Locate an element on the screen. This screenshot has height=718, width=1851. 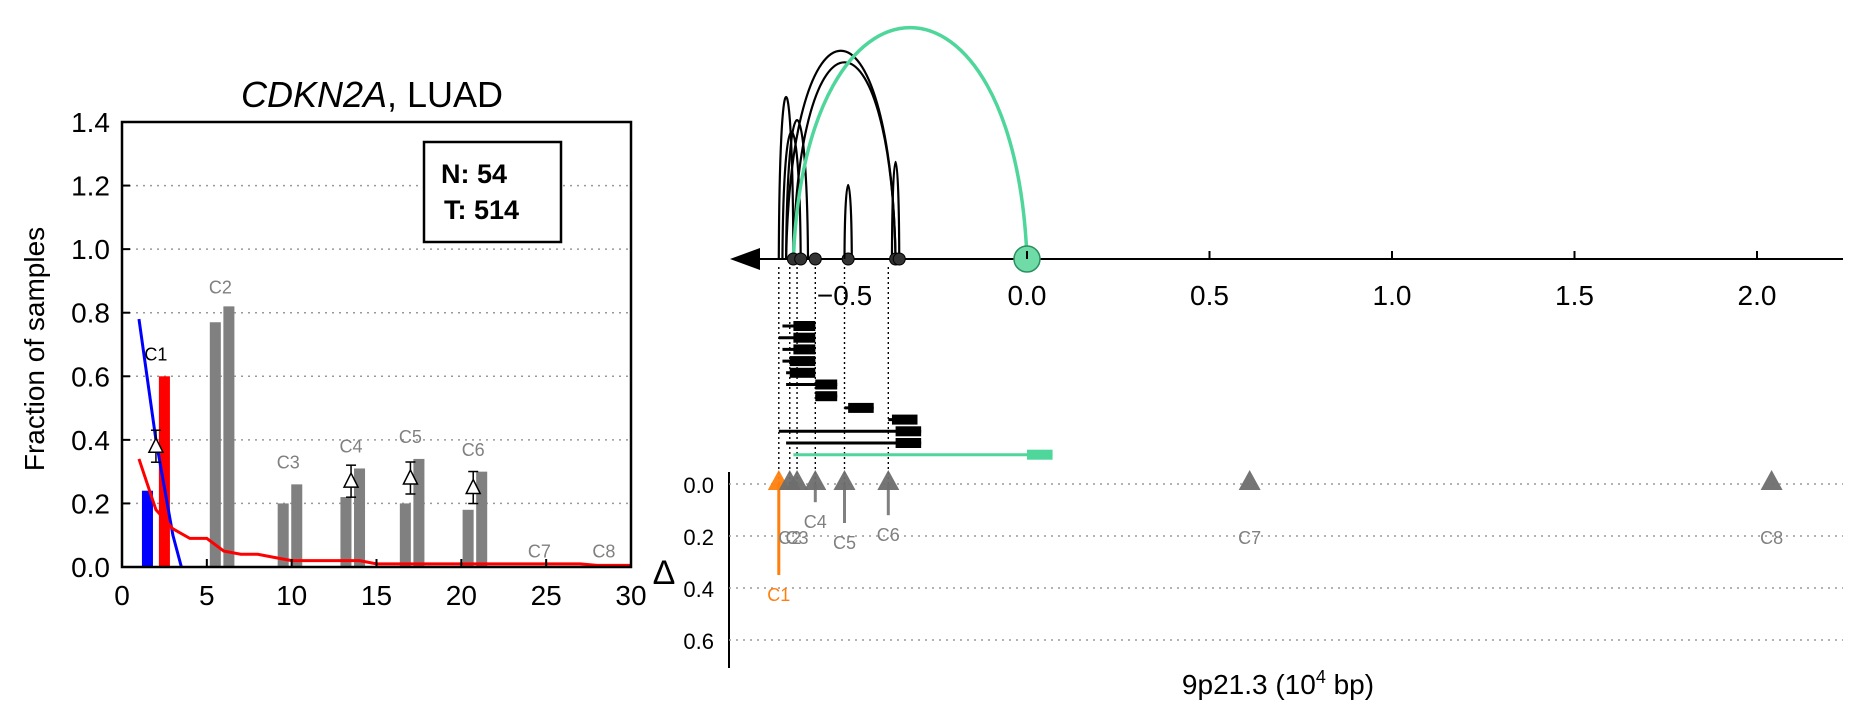
left-gridlines is located at coordinates (376, 344).